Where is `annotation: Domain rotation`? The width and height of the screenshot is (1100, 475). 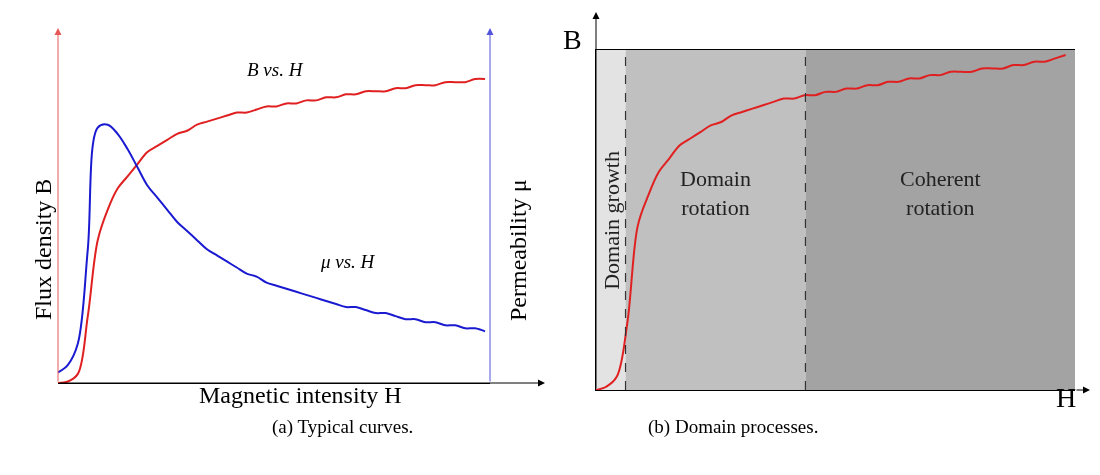 annotation: Domain rotation is located at coordinates (715, 193).